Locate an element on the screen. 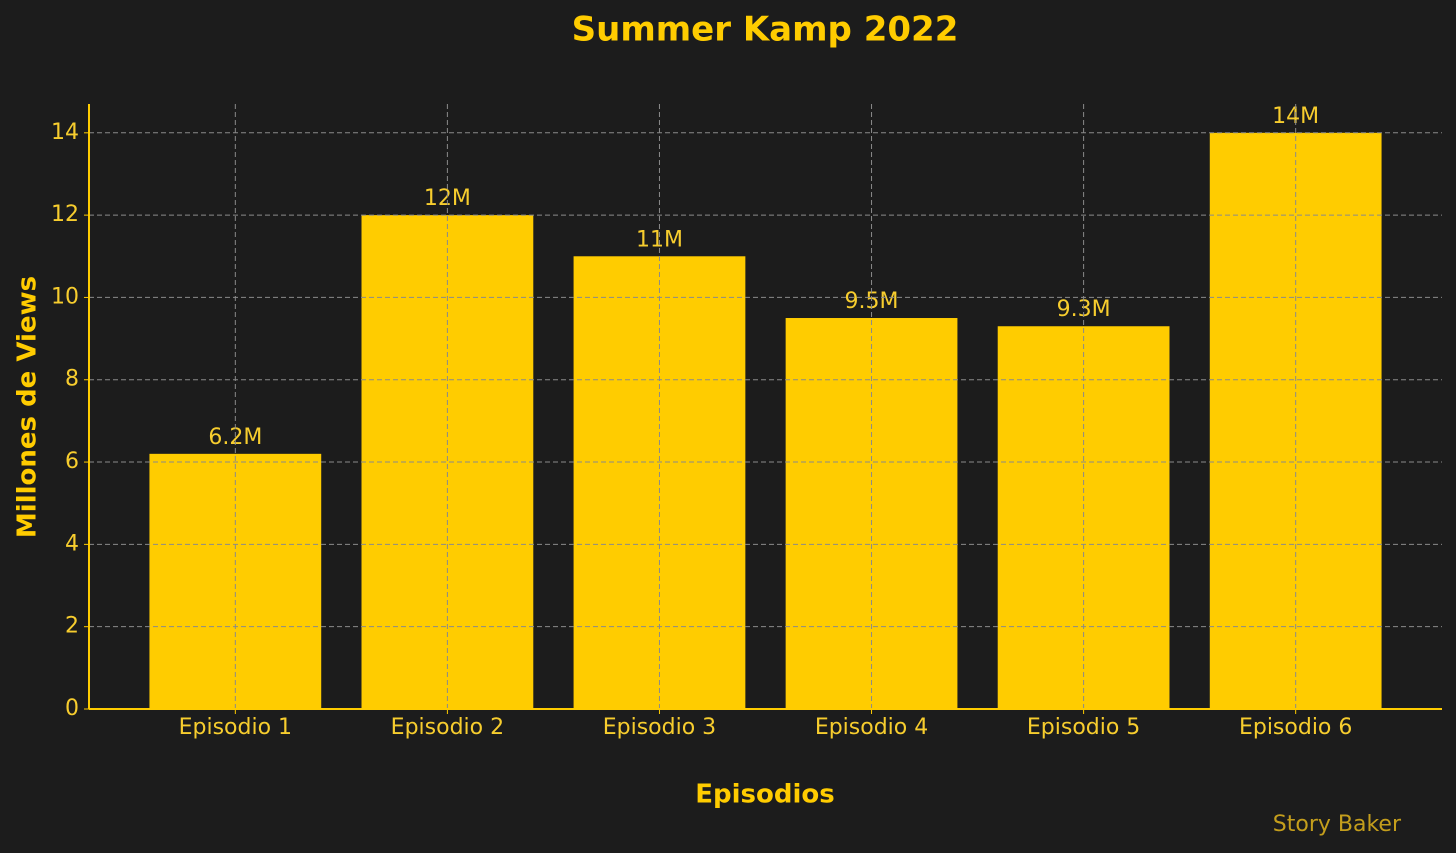 The image size is (1456, 853). x-tick-label: Episodio 4 is located at coordinates (871, 727).